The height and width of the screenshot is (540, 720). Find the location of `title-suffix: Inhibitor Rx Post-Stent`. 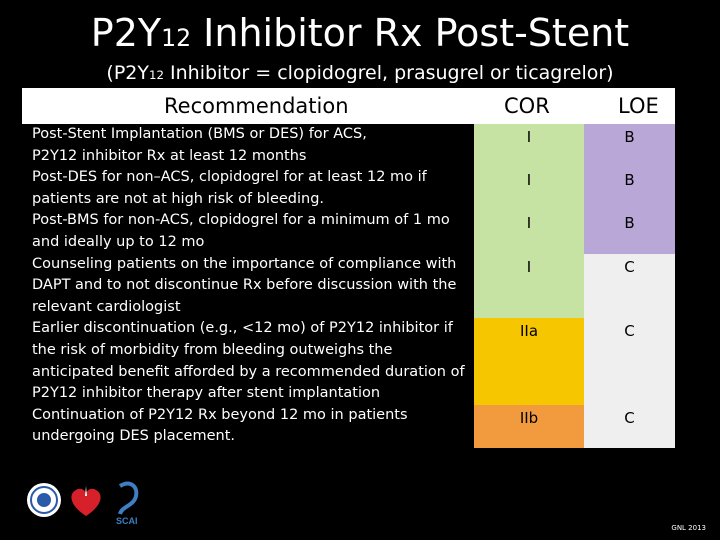

title-suffix: Inhibitor Rx Post-Stent is located at coordinates (410, 33).